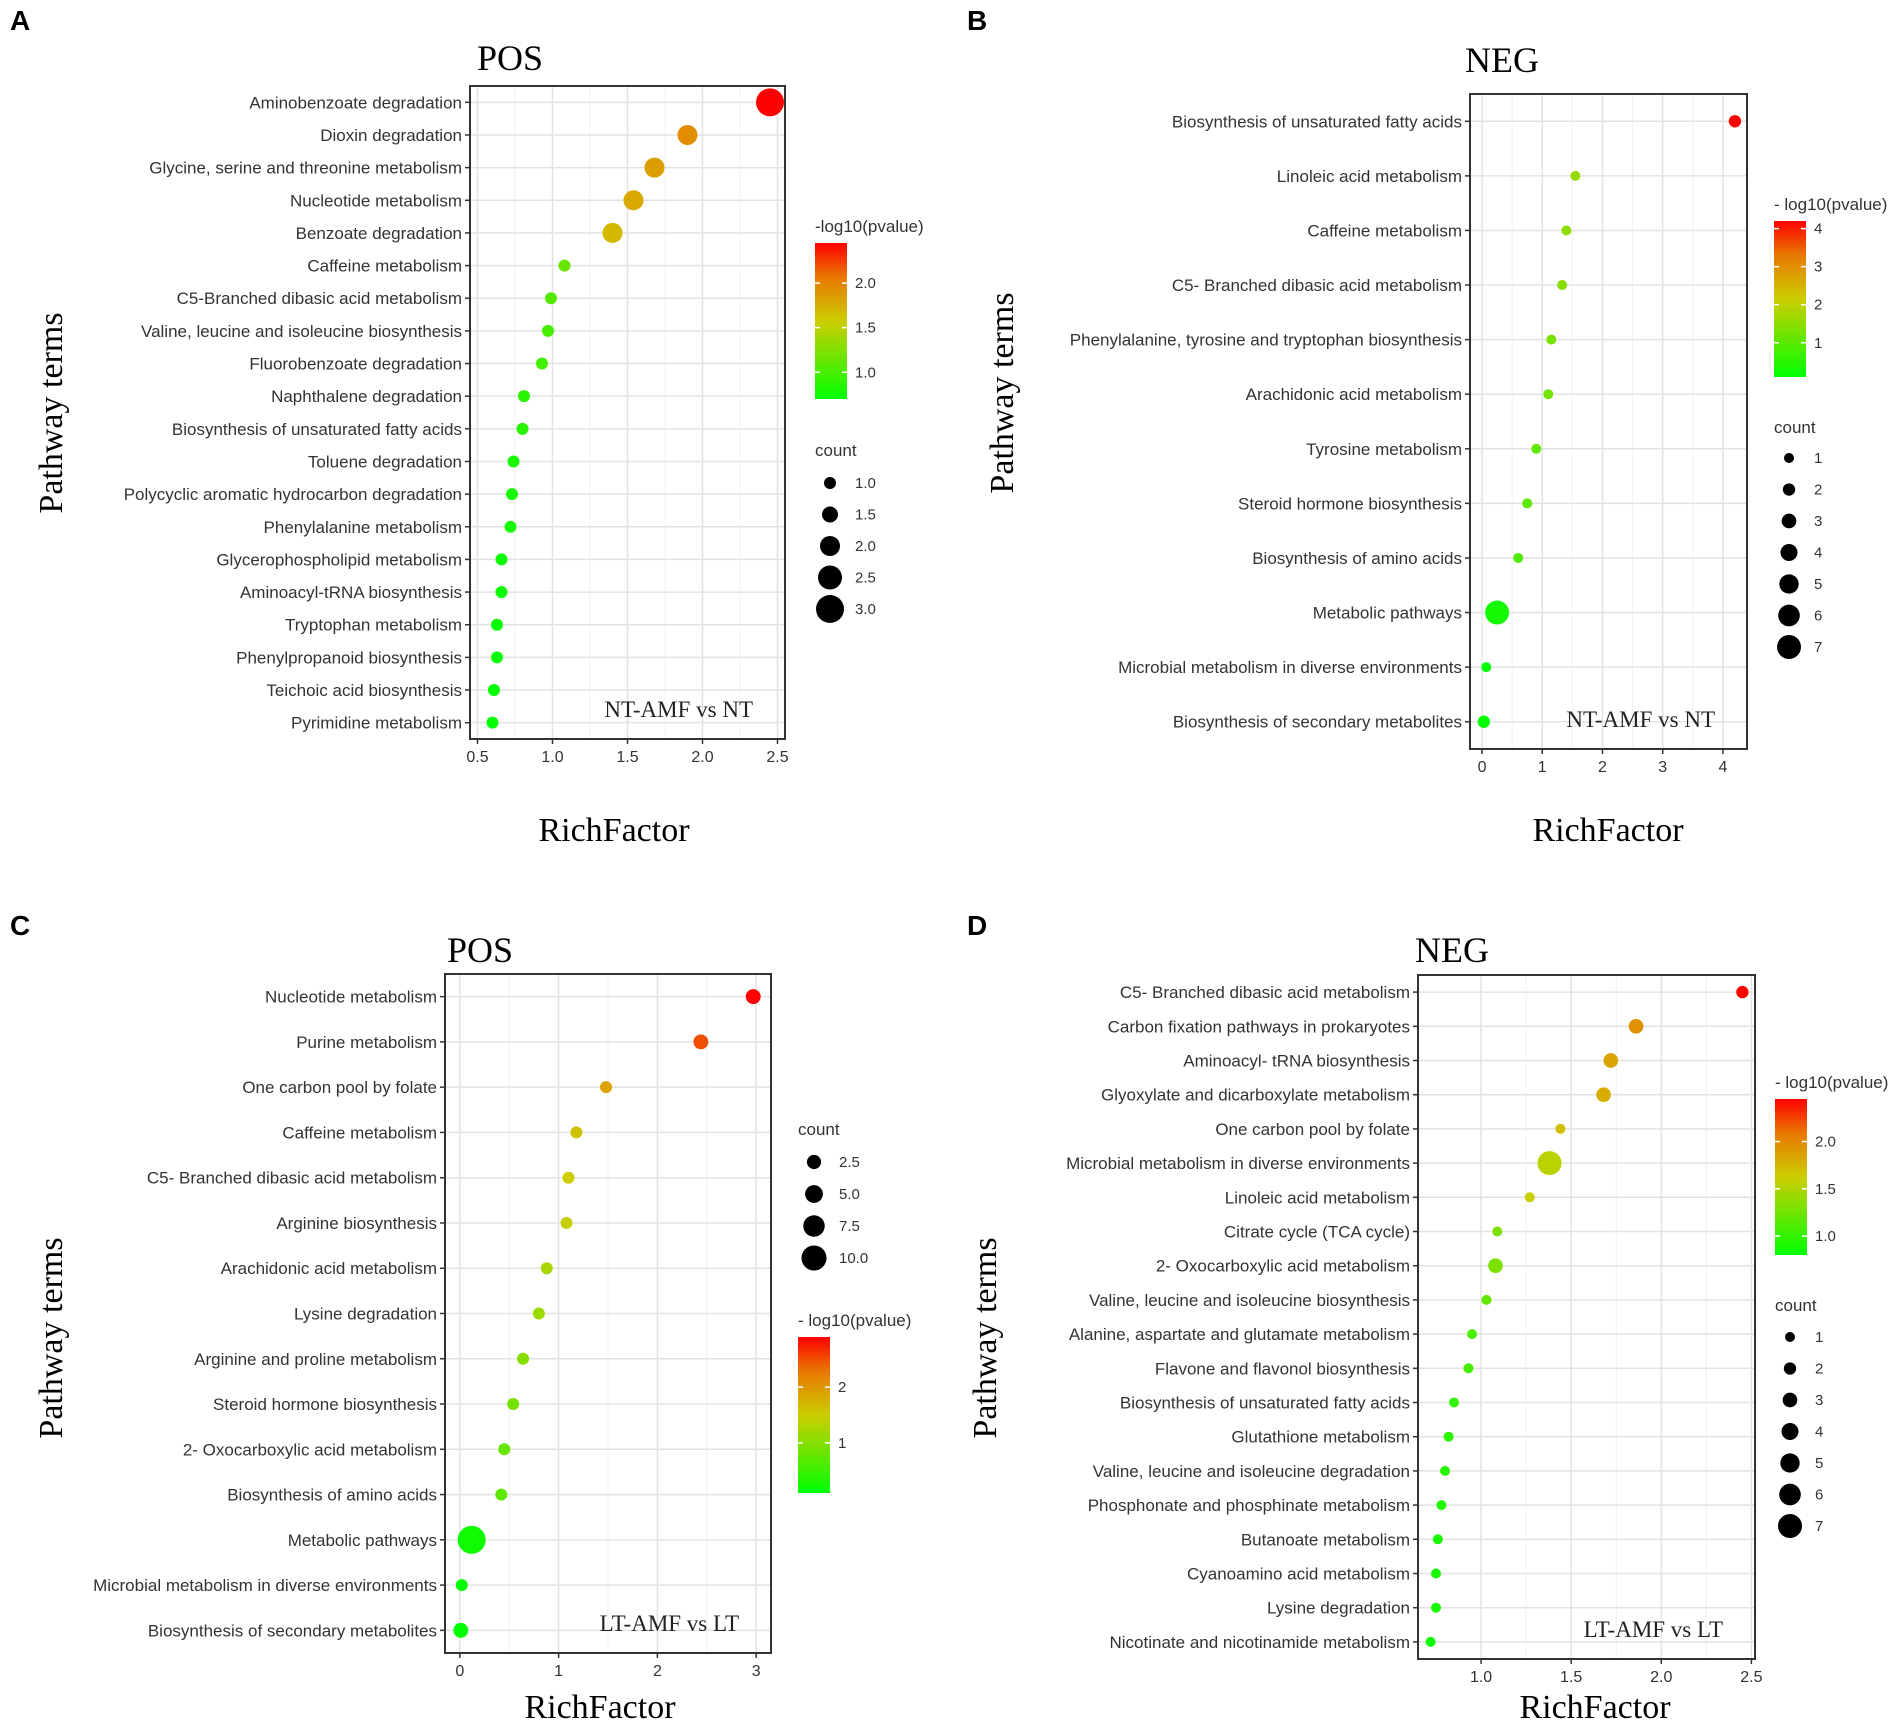  I want to click on y-tick-label: Linoleic acid metabolism, so click(1317, 1197).